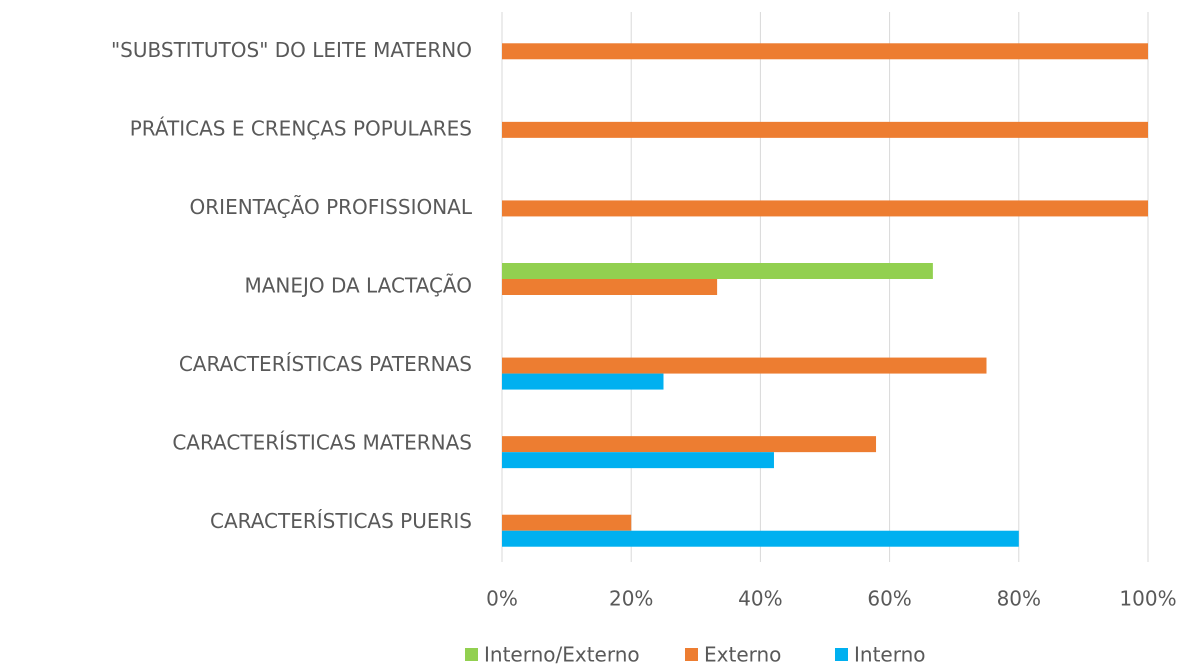  Describe the element at coordinates (631, 599) in the screenshot. I see `x-tick-label: 20%` at that location.